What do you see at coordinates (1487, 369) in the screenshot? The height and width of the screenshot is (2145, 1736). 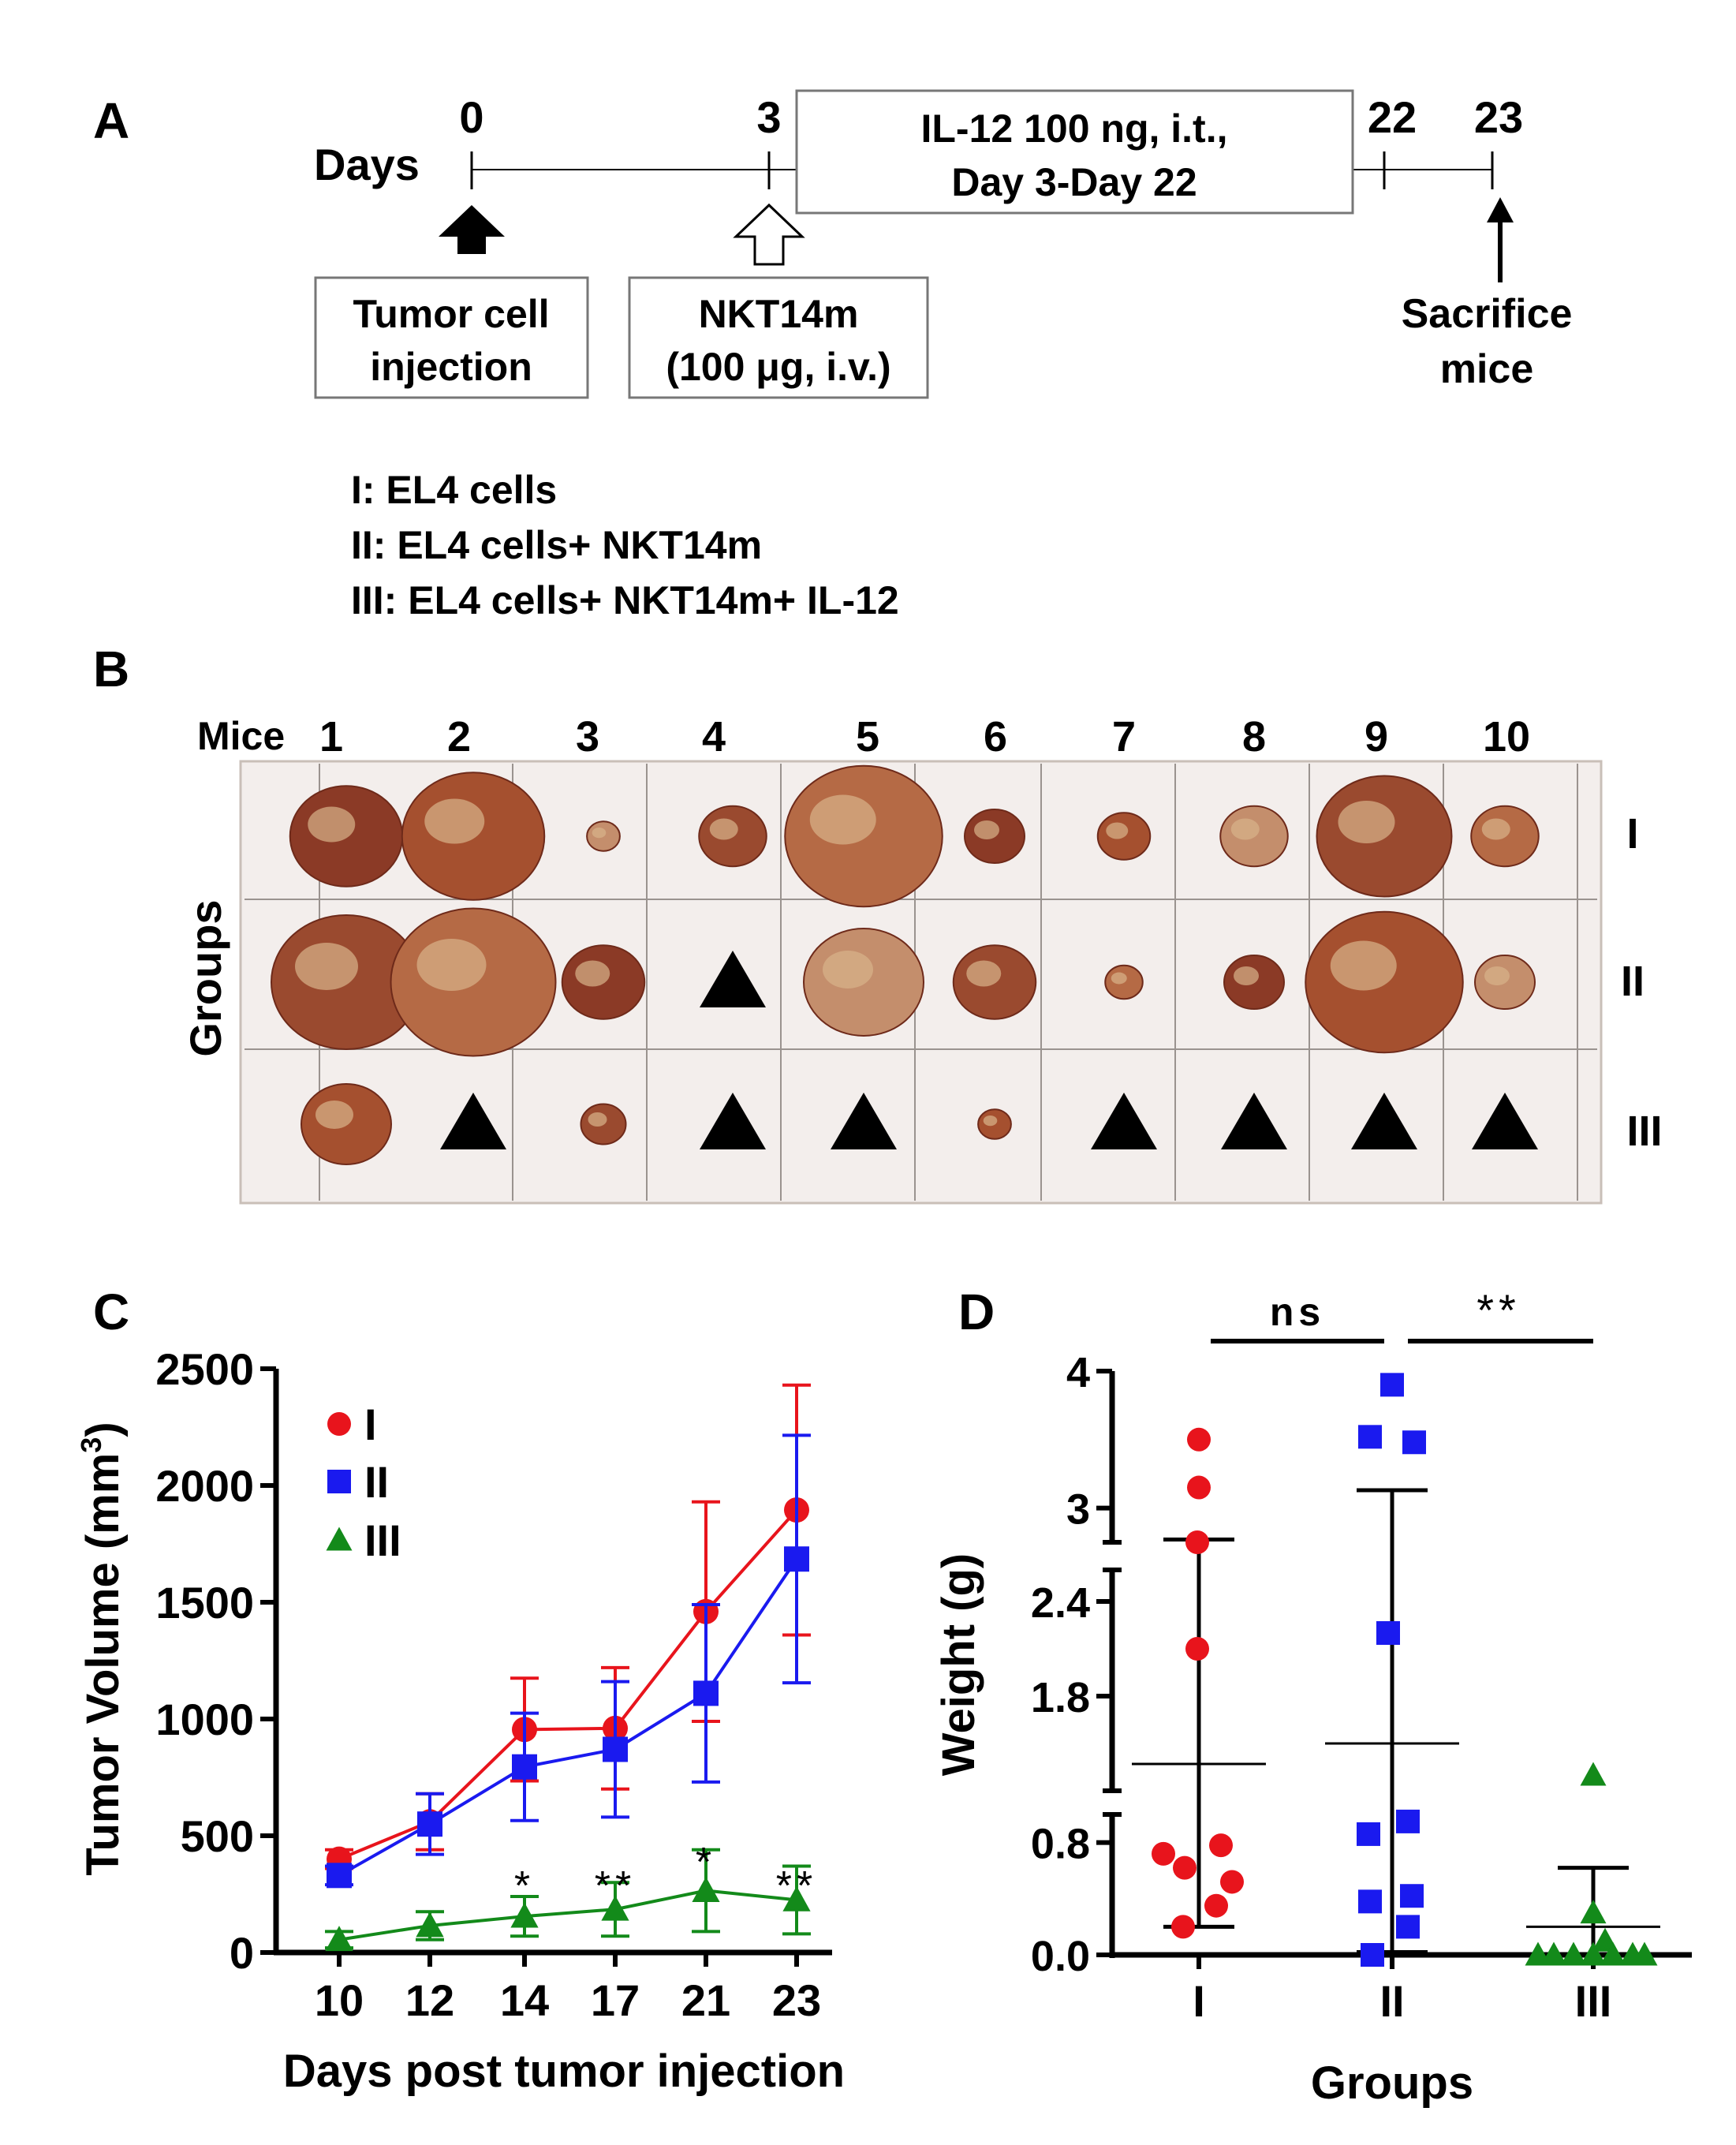 I see `sacrifice-line-2: mice` at bounding box center [1487, 369].